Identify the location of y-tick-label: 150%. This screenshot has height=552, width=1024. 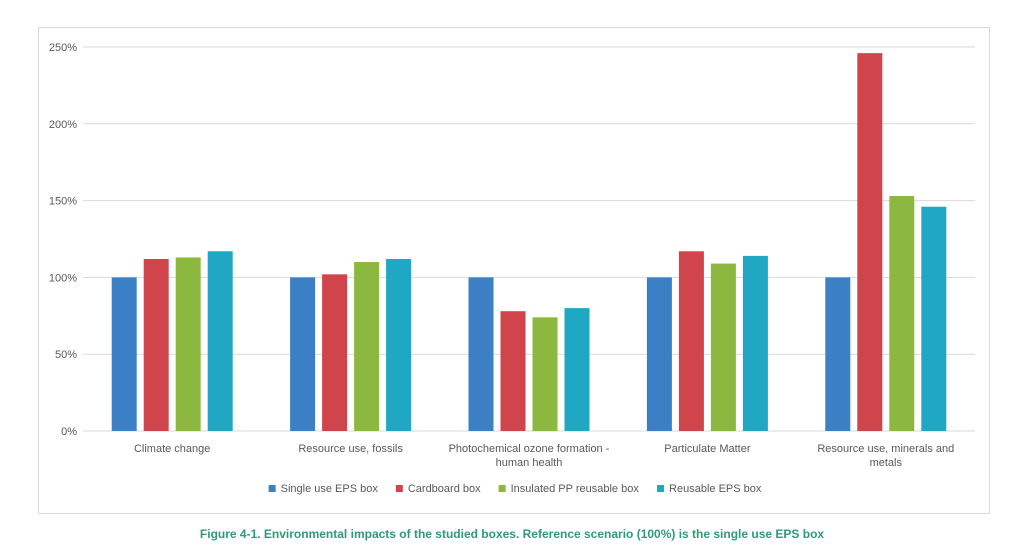
(63, 202).